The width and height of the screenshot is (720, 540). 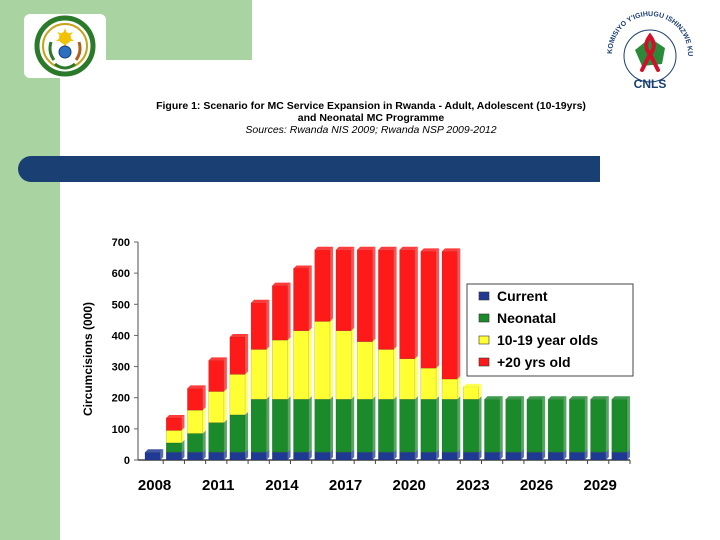 What do you see at coordinates (121, 399) in the screenshot?
I see `y-tick-label: 200` at bounding box center [121, 399].